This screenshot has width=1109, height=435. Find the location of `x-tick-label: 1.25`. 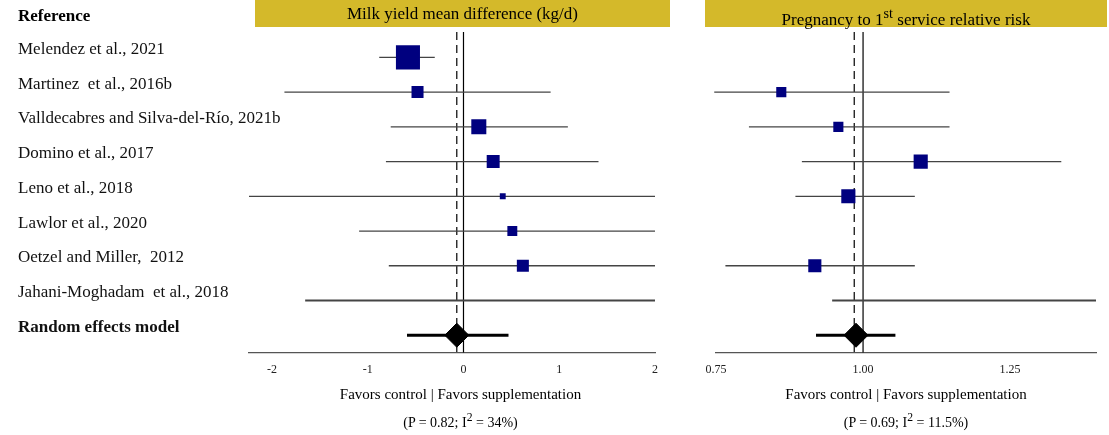

x-tick-label: 1.25 is located at coordinates (1010, 368).